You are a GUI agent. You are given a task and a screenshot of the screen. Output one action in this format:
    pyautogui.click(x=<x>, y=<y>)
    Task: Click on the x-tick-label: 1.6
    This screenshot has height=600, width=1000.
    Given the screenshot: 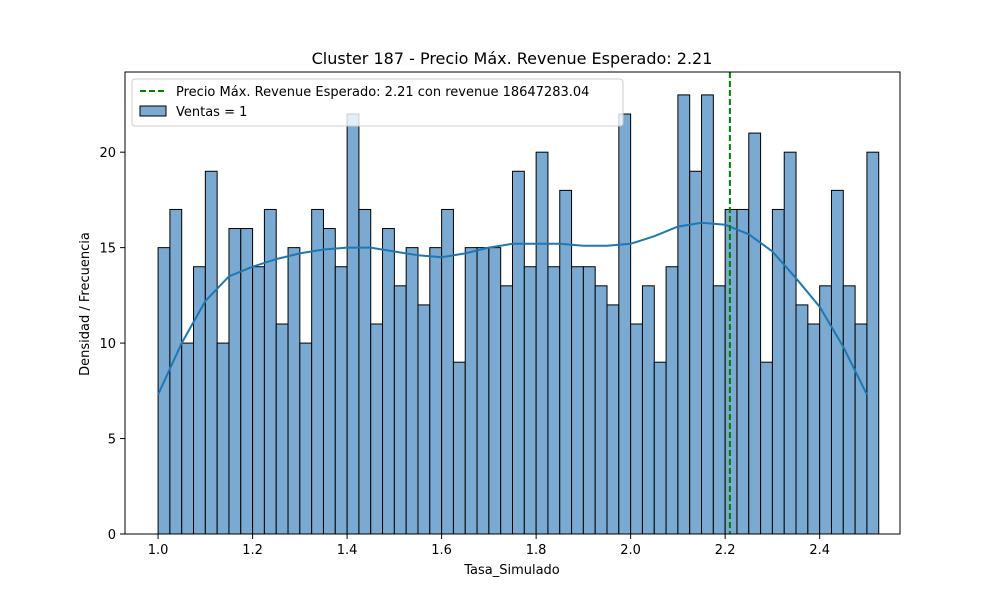 What is the action you would take?
    pyautogui.click(x=441, y=550)
    